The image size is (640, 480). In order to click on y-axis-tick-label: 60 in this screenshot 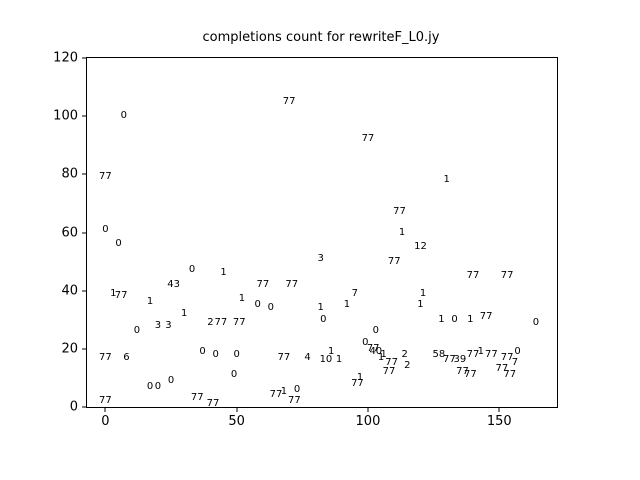, I will do `click(69, 232)`.